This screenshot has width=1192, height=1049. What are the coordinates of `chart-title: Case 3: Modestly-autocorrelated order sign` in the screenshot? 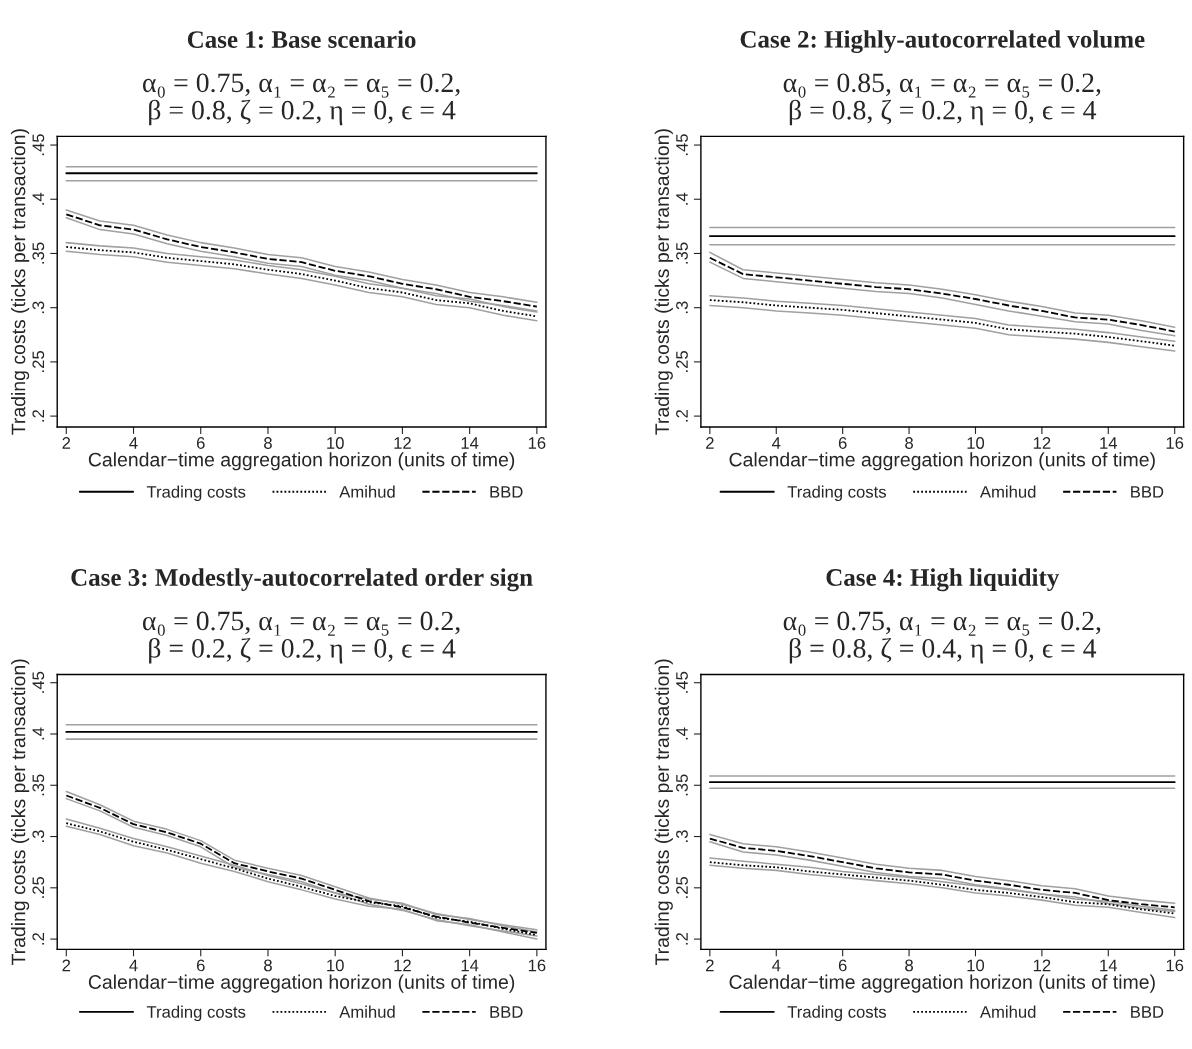 It's located at (302, 580).